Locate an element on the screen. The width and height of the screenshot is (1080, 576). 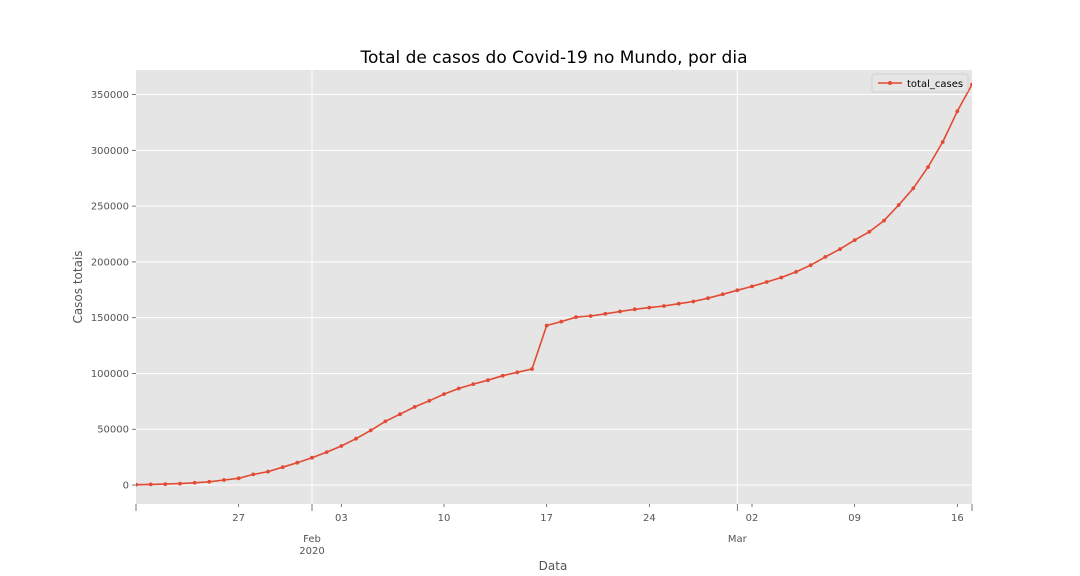
x-tick-label: 10 is located at coordinates (444, 518).